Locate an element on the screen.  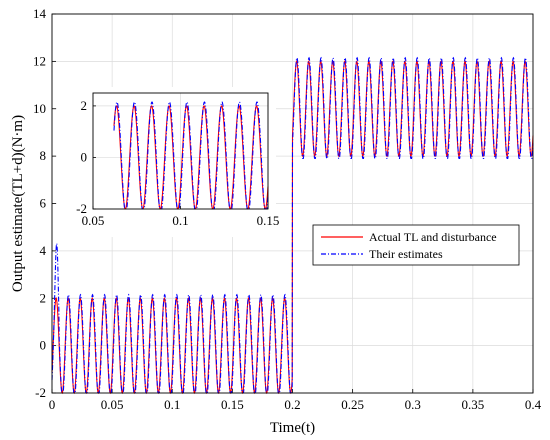
x-tick-label: 0 is located at coordinates (52, 404).